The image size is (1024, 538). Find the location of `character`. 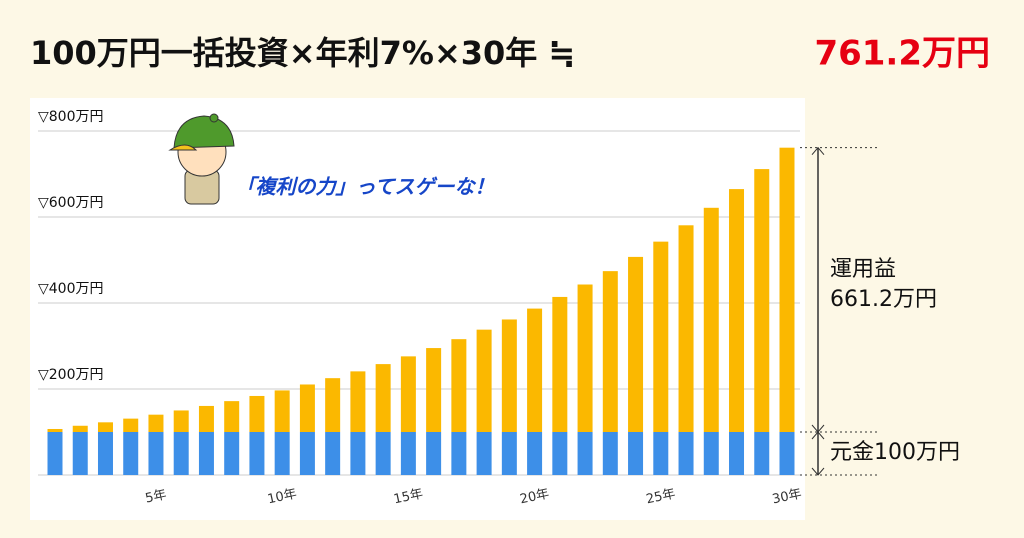

character is located at coordinates (201, 159).